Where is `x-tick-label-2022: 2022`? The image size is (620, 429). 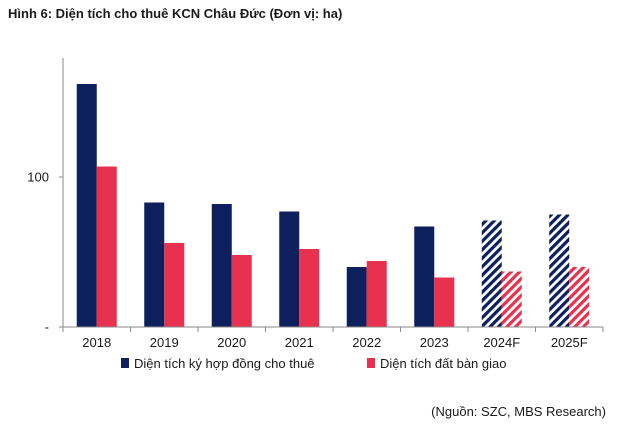 x-tick-label-2022: 2022 is located at coordinates (366, 342).